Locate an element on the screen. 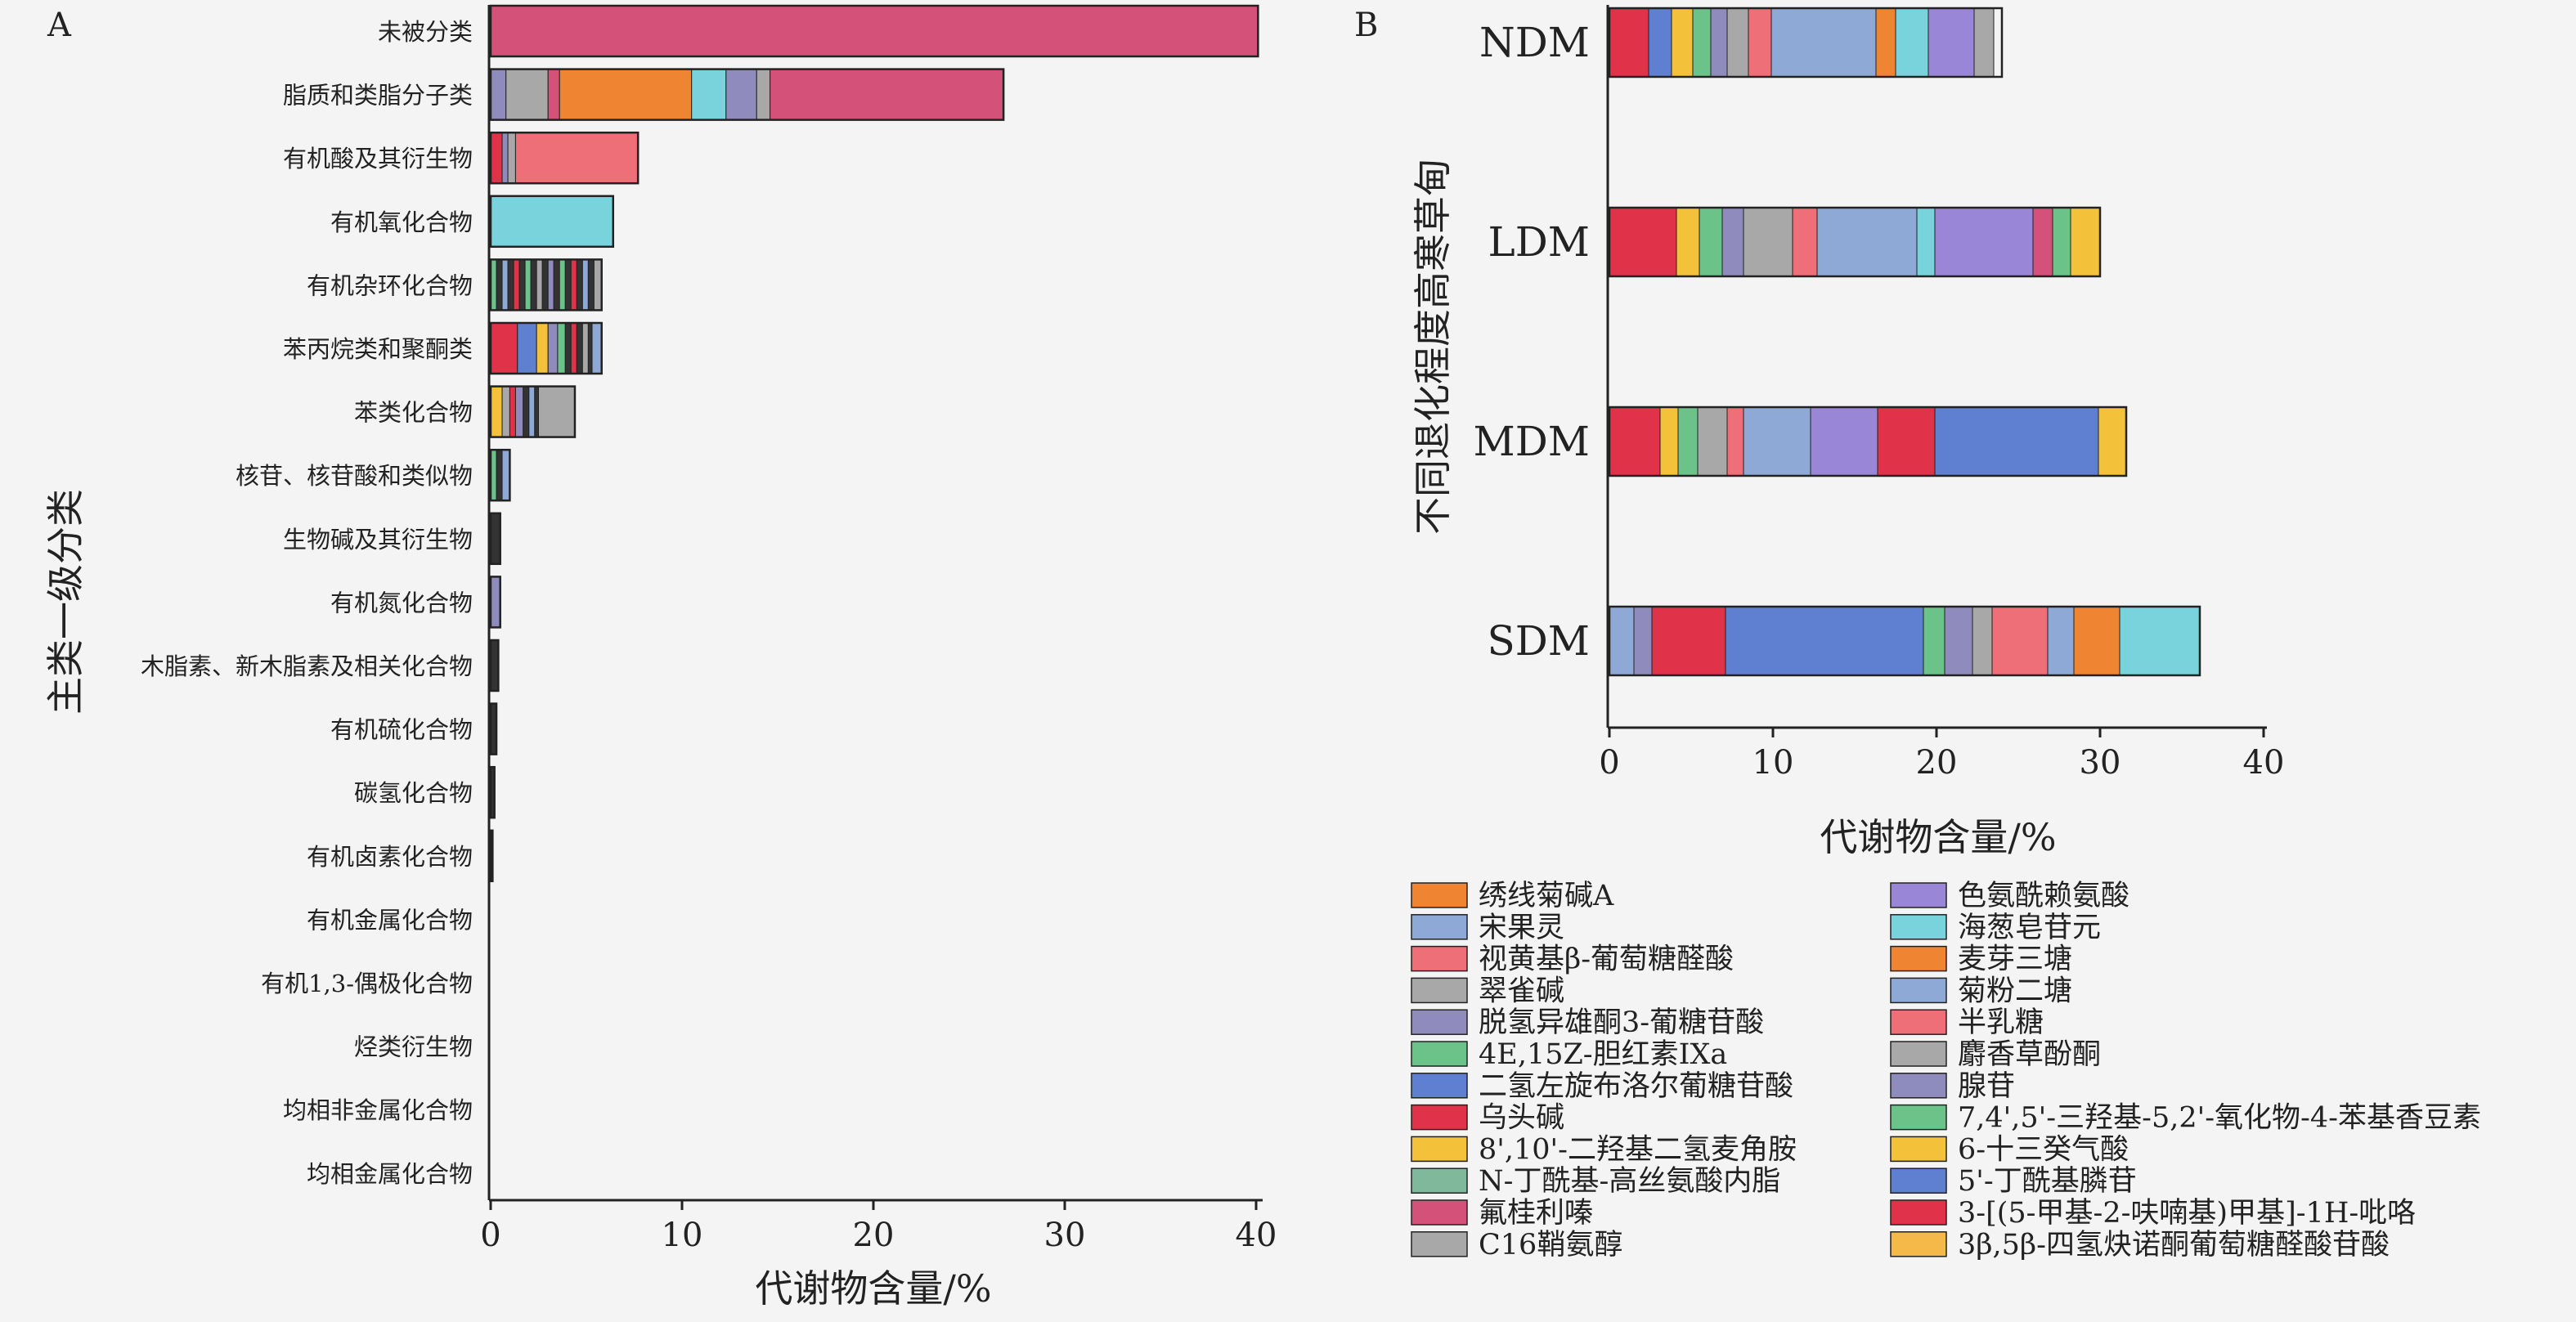 Image resolution: width=2576 pixels, height=1322 pixels. category-label: 均相金属化合物 is located at coordinates (390, 1174).